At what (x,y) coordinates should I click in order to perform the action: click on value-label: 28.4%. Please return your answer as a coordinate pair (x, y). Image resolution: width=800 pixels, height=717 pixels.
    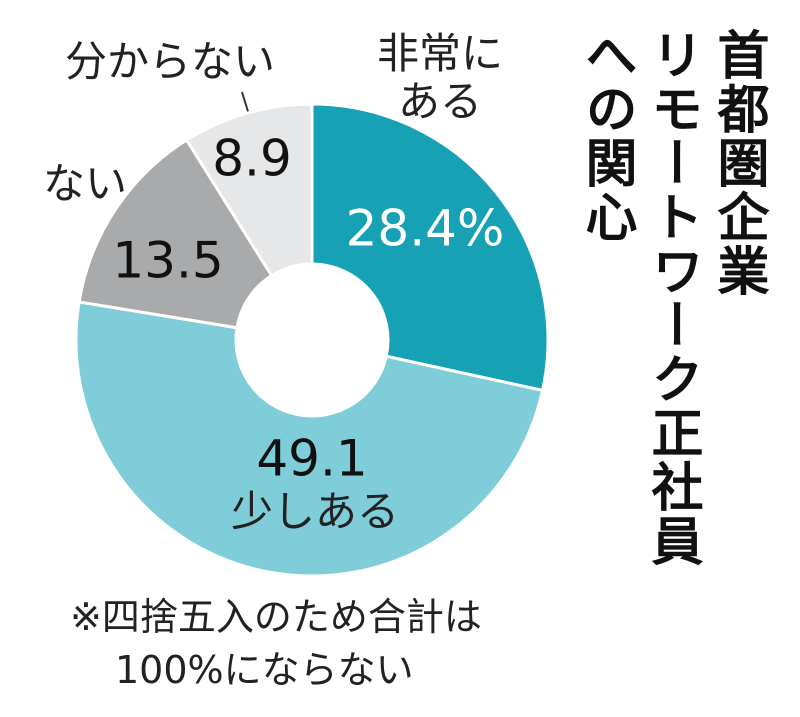
    Looking at the image, I should click on (425, 229).